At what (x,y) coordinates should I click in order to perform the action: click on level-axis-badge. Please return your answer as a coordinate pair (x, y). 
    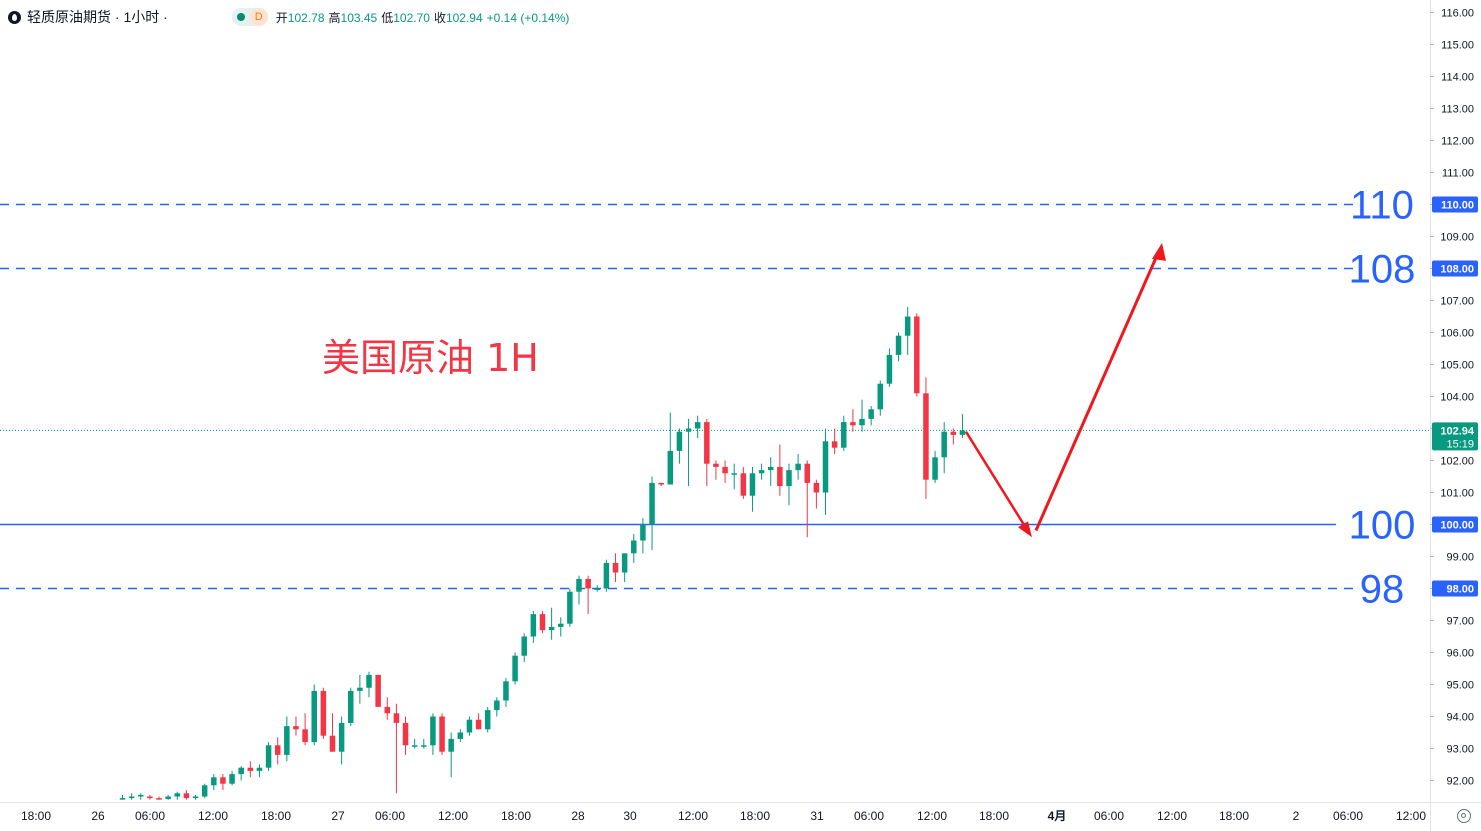
    Looking at the image, I should click on (1455, 588).